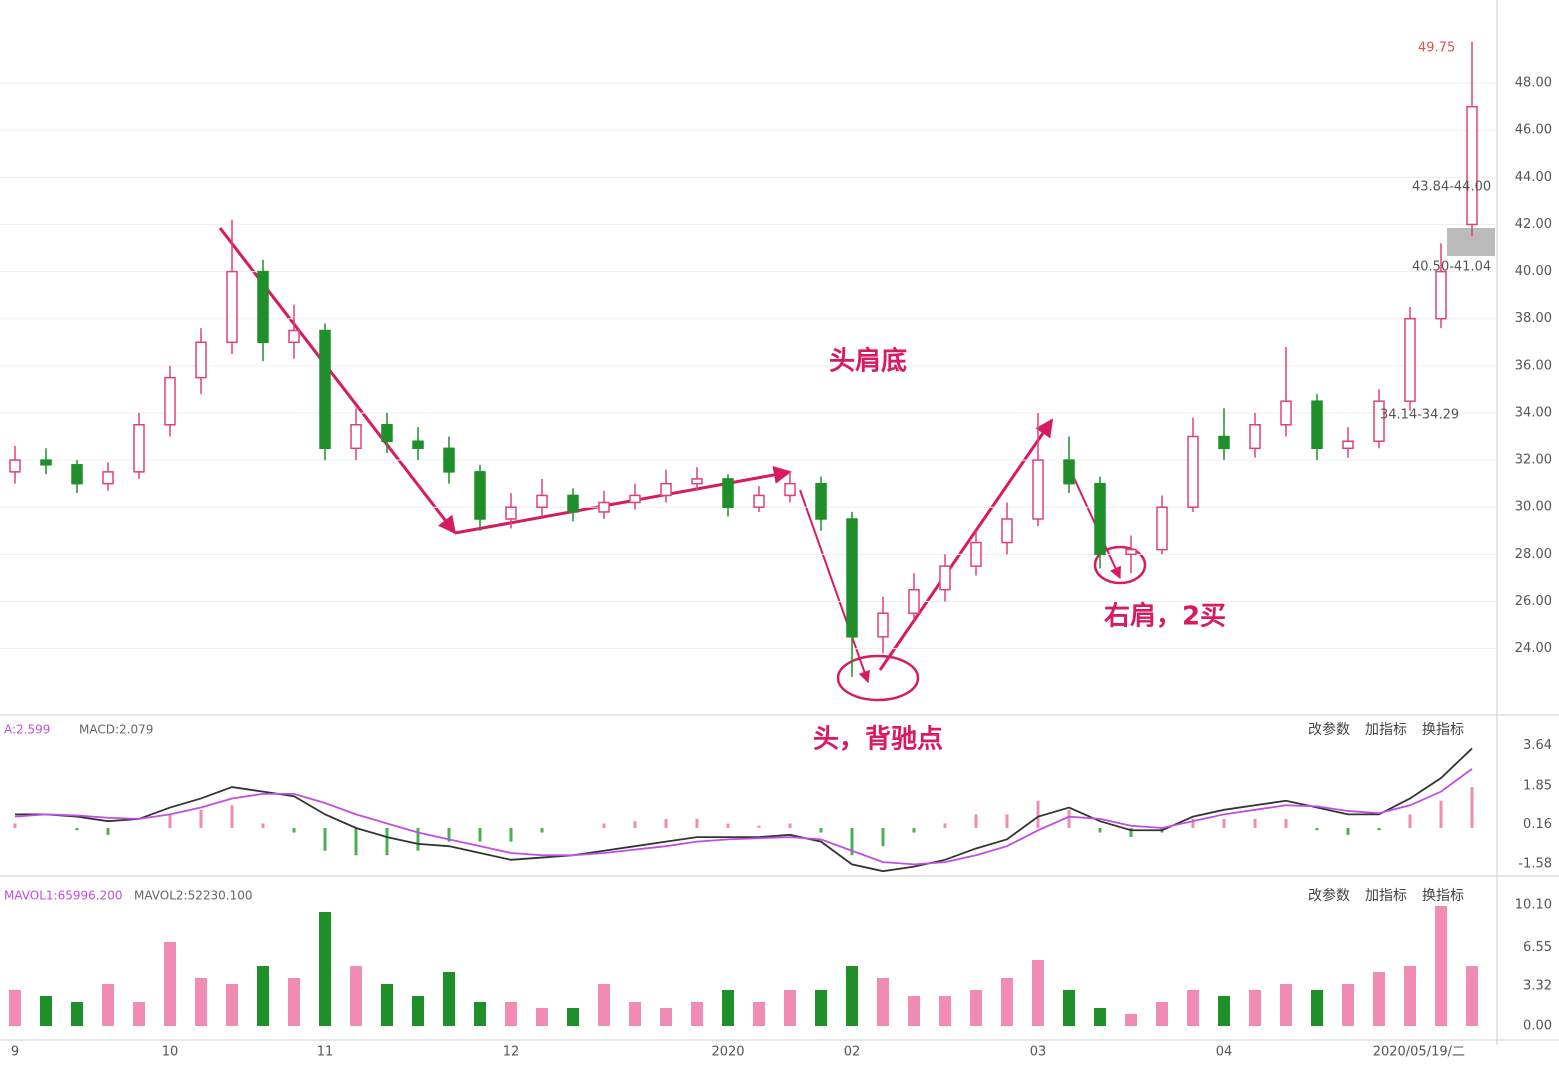 The height and width of the screenshot is (1071, 1559). What do you see at coordinates (15, 1052) in the screenshot?
I see `x-tick-label: 9` at bounding box center [15, 1052].